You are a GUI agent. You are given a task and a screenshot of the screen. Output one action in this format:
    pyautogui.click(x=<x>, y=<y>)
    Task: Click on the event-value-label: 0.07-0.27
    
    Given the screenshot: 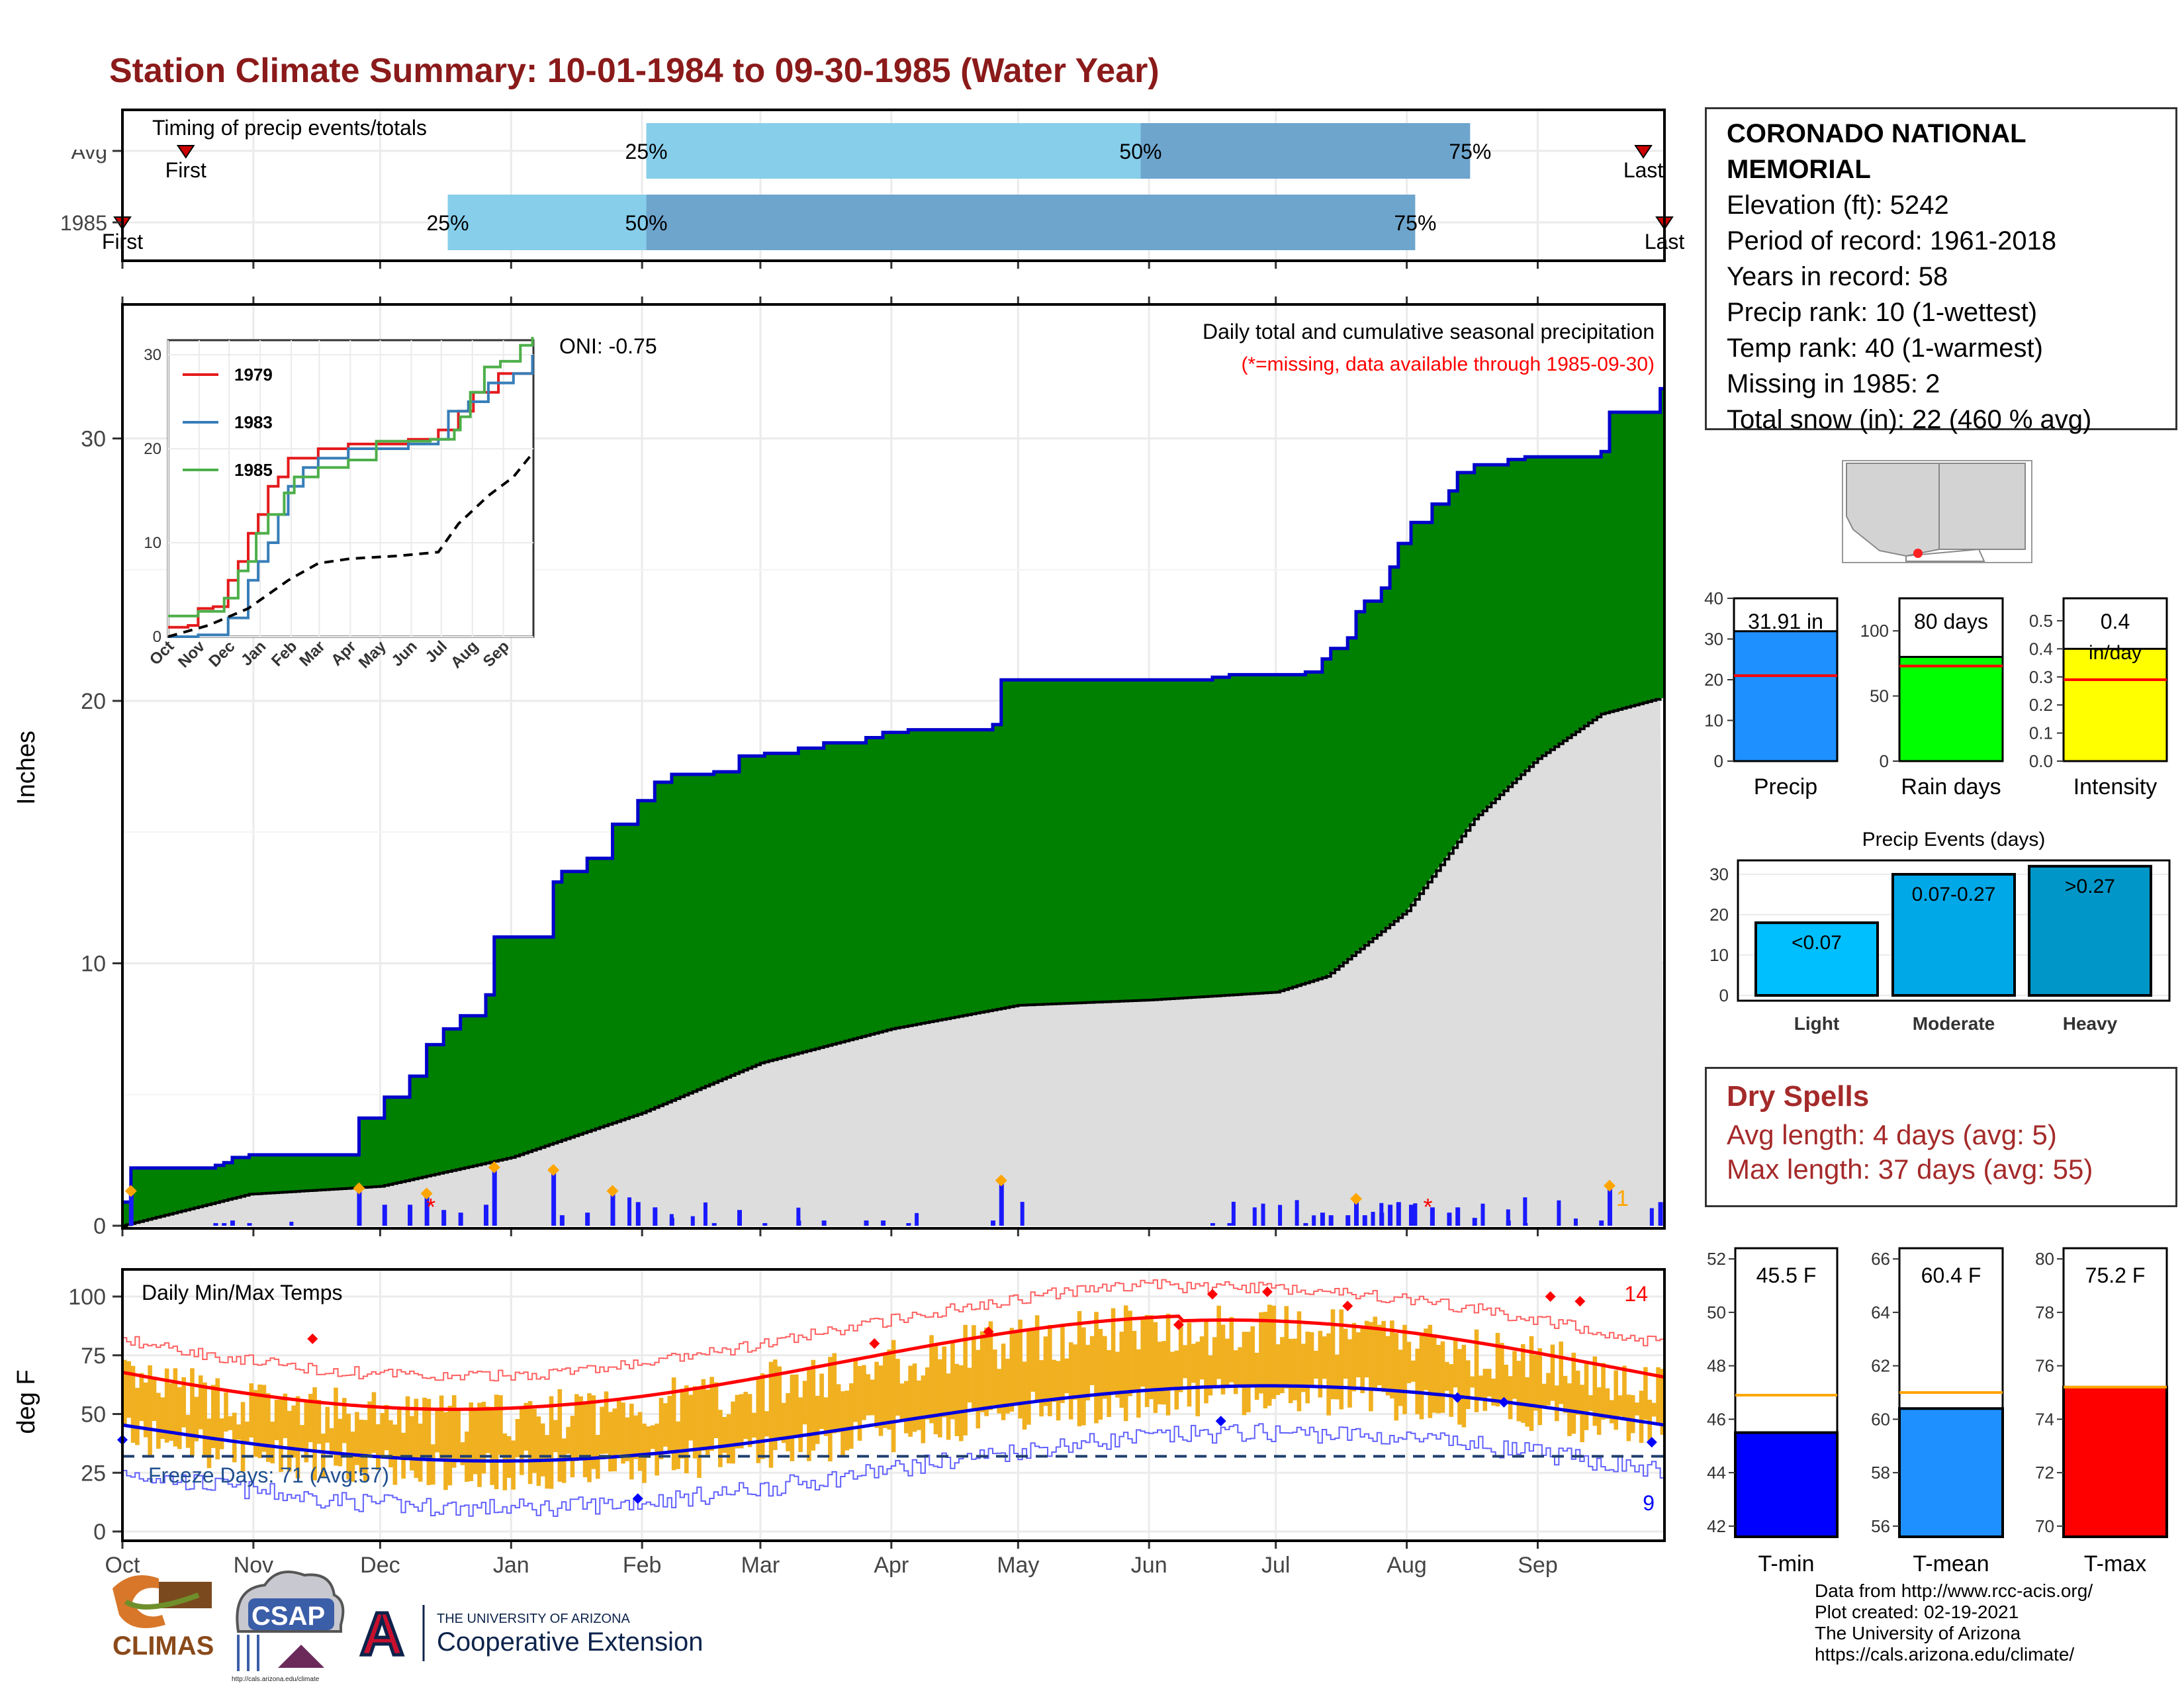 What is the action you would take?
    pyautogui.click(x=1954, y=894)
    